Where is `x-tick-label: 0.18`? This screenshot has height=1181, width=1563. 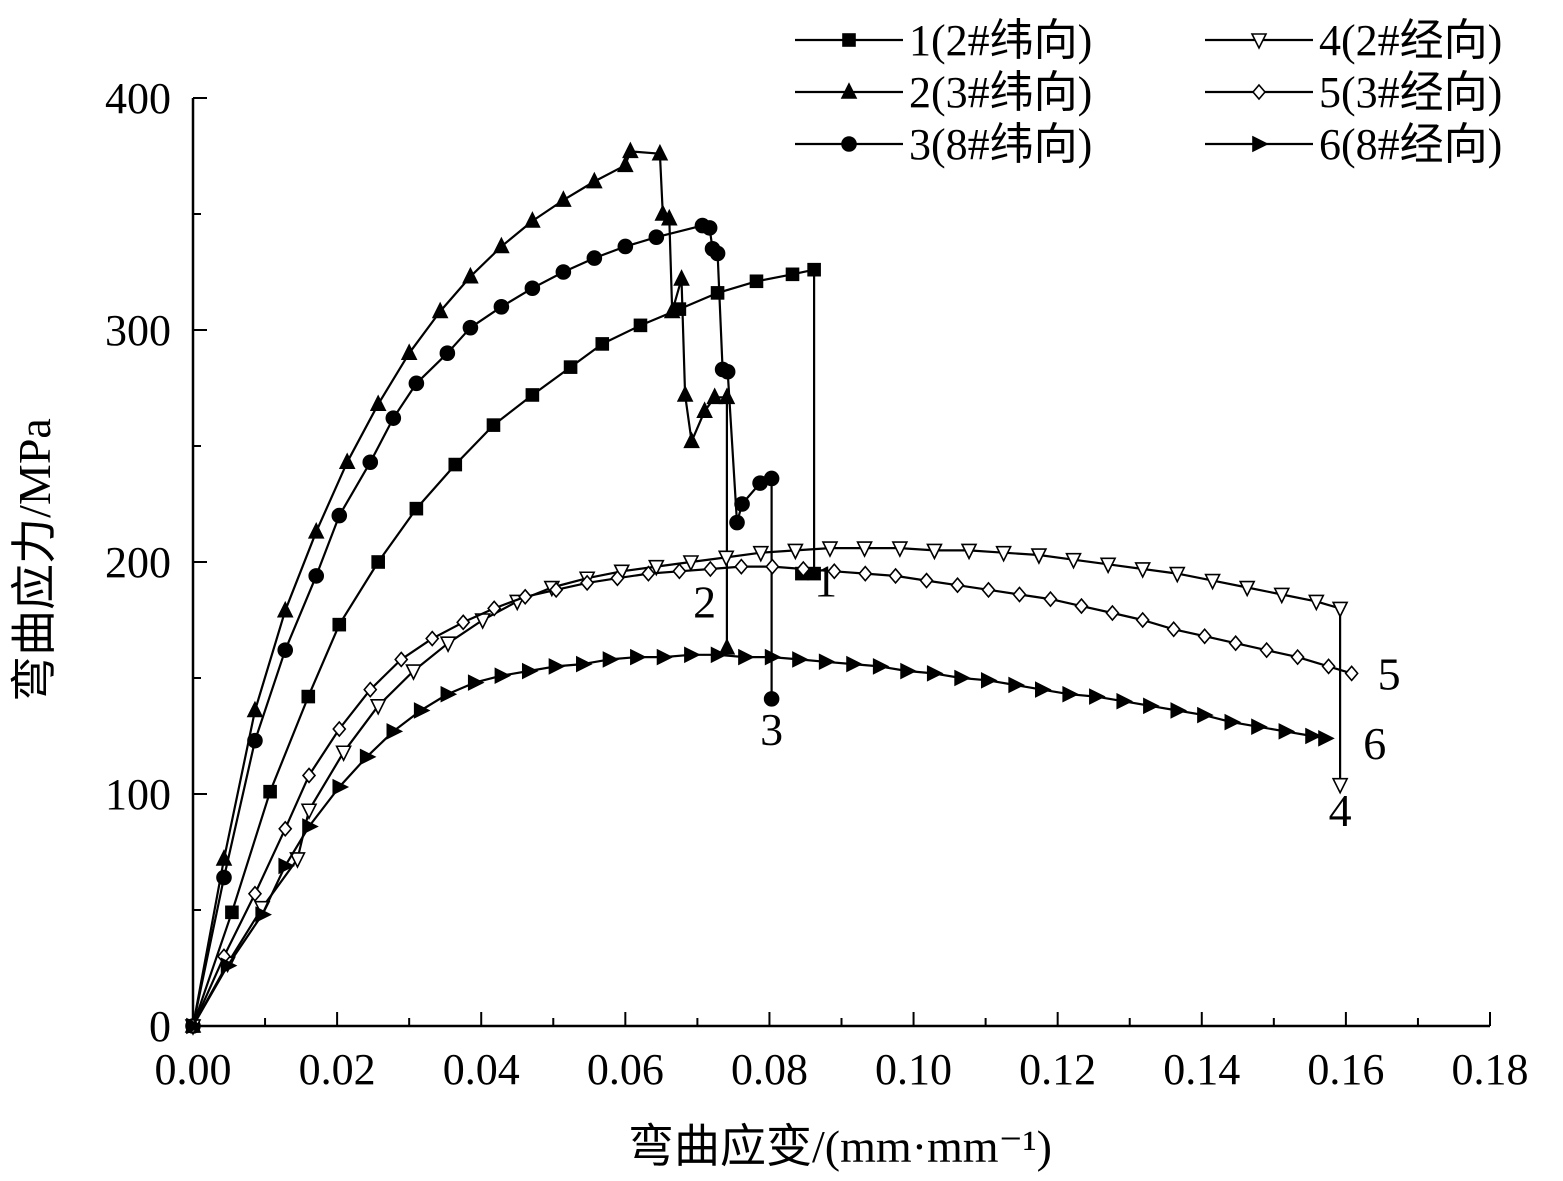 x-tick-label: 0.18 is located at coordinates (1490, 1069).